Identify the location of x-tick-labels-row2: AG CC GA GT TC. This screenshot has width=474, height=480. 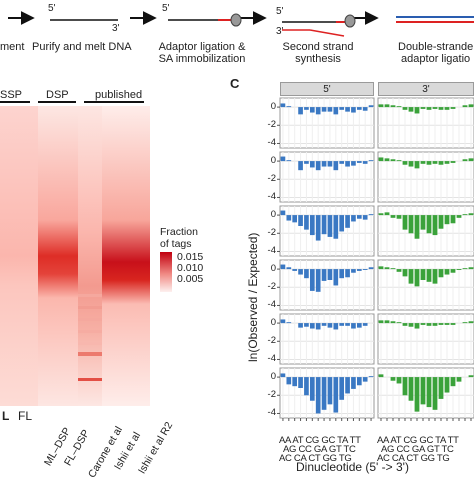
(319, 449).